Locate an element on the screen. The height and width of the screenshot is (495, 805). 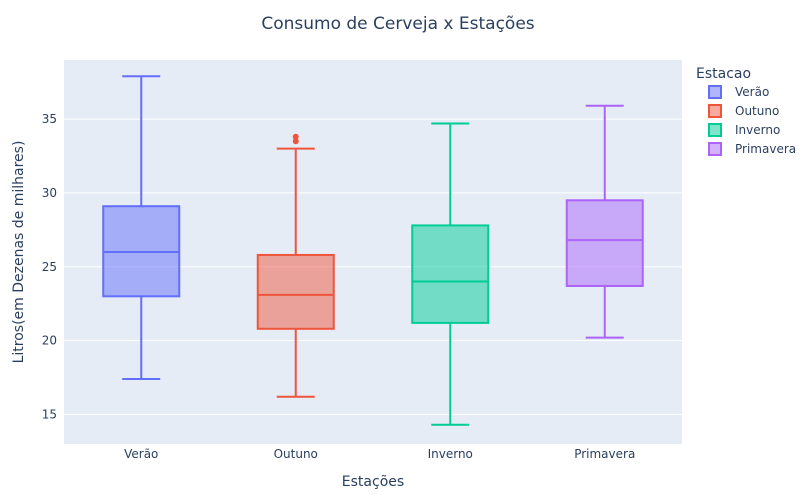
x-tick-label: Inverno is located at coordinates (450, 454).